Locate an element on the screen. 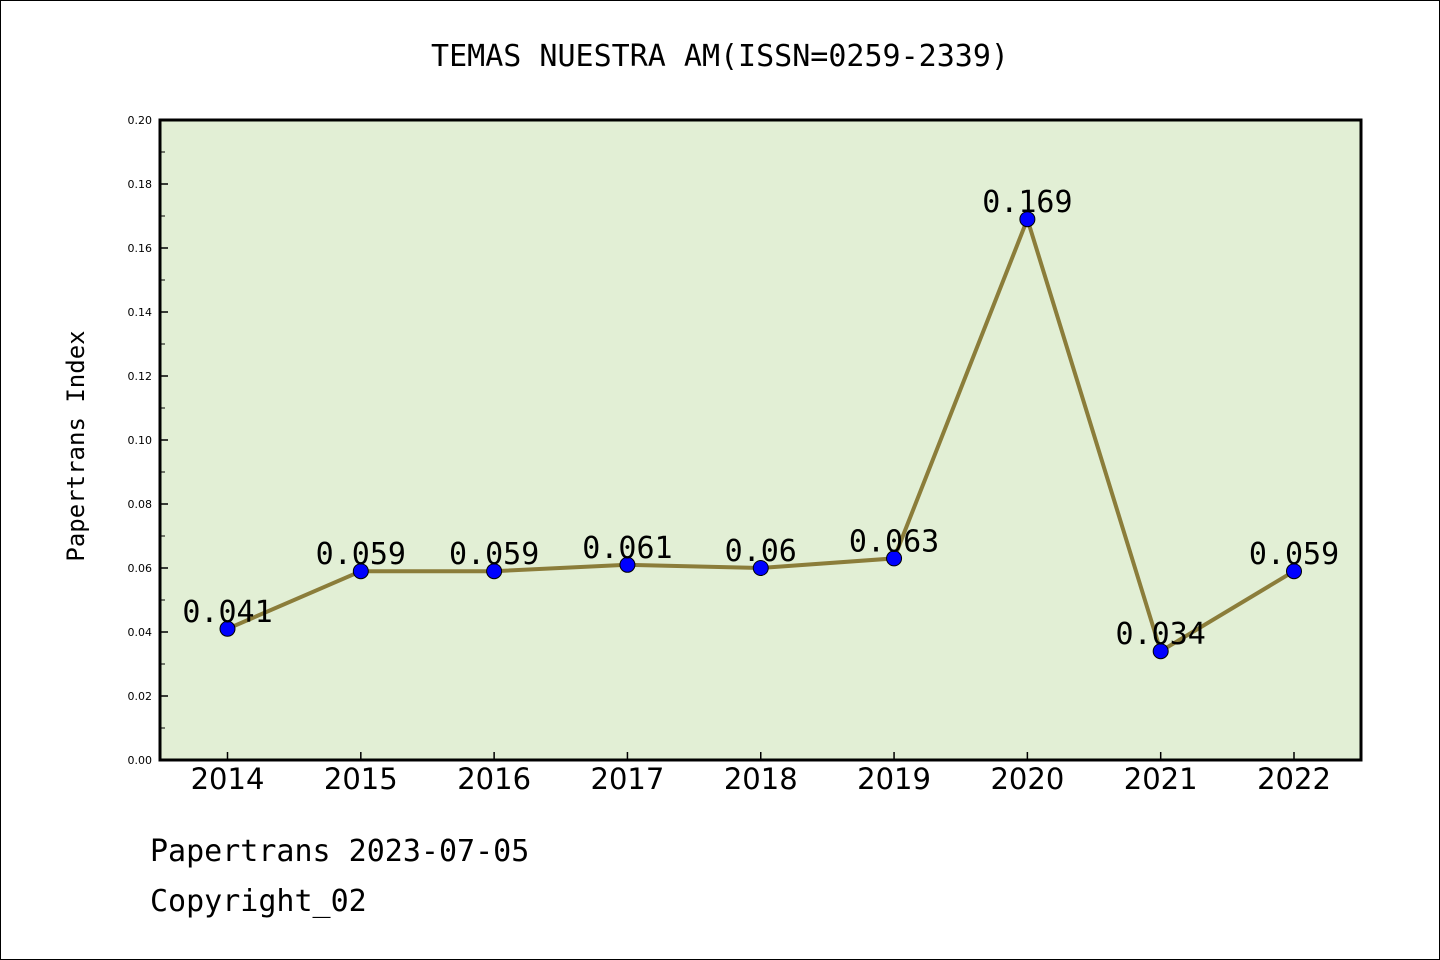 The image size is (1440, 960). chart-title: TEMAS NUESTRA AM(ISSN=0259-2339) is located at coordinates (720, 56).